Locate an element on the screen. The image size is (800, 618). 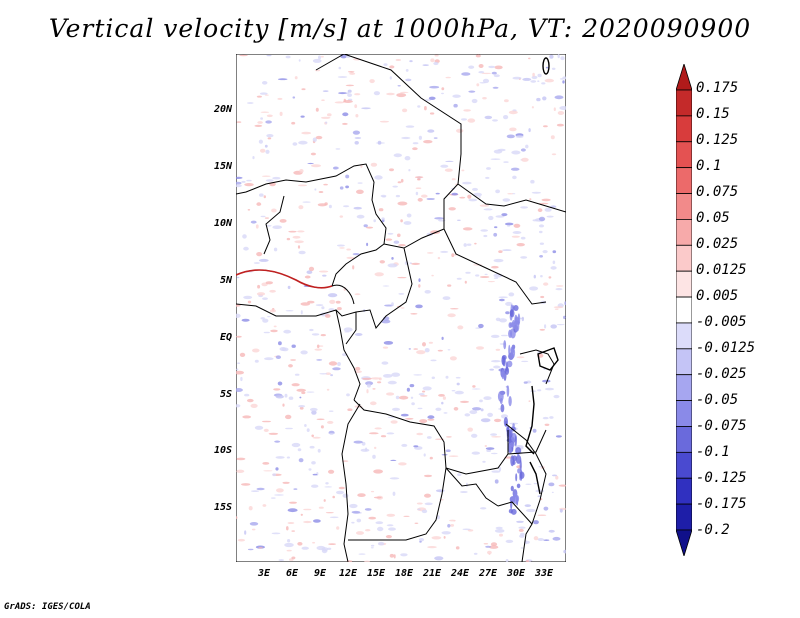
colorbar-label: -0.125 is located at coordinates (721, 478).